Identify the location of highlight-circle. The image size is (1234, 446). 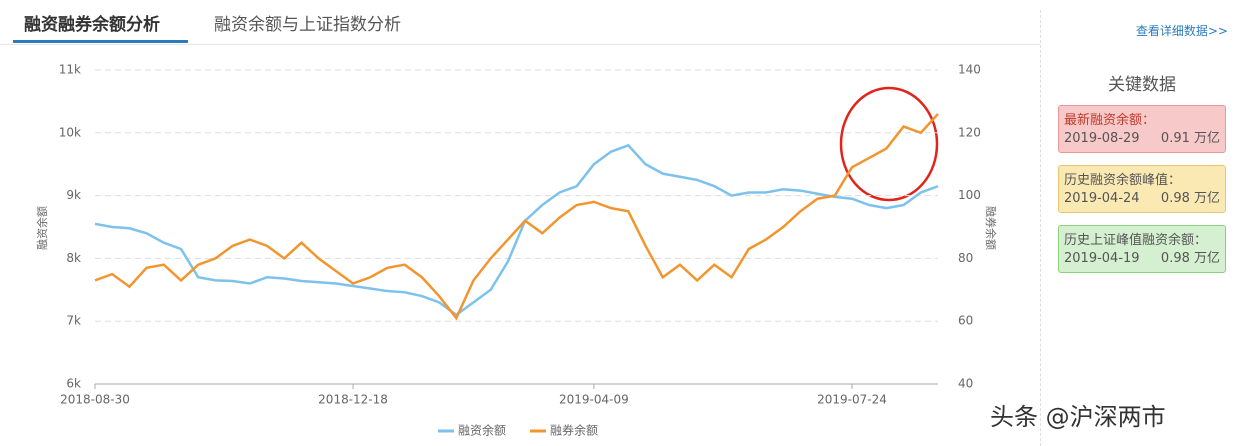
(889, 144).